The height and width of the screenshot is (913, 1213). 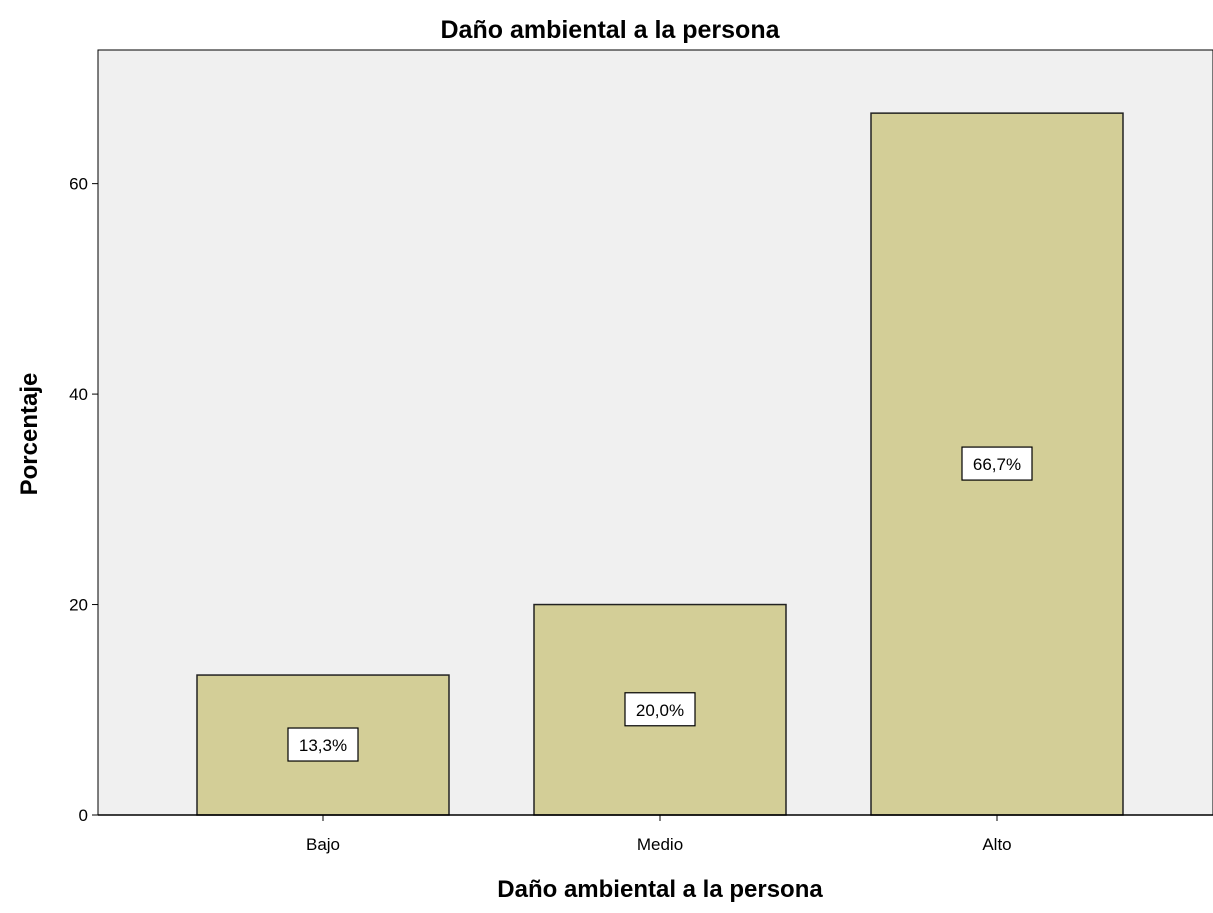 I want to click on x-tick-label: Bajo, so click(x=323, y=844).